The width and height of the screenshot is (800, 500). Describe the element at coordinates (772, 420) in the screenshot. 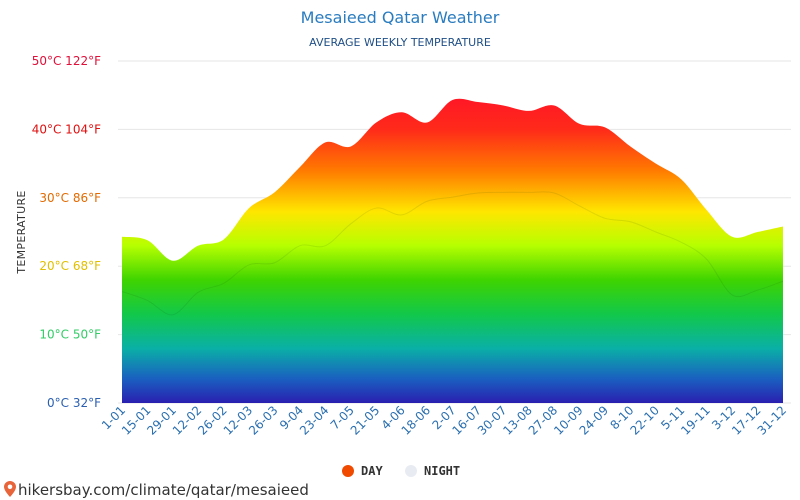

I see `x-tick-label: 31-12` at that location.